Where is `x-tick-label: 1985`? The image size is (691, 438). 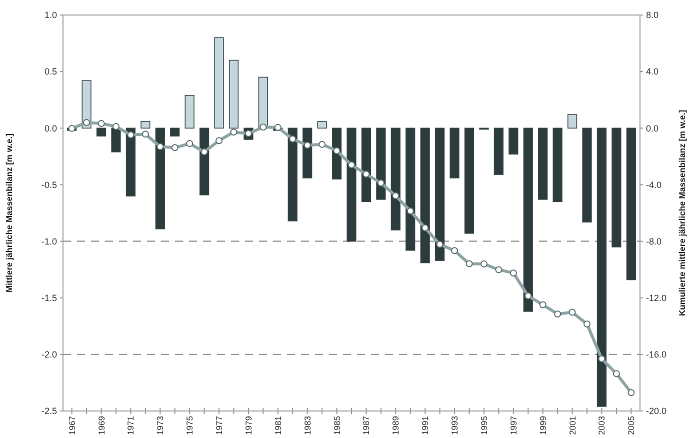
x-tick-label: 1985 is located at coordinates (337, 425).